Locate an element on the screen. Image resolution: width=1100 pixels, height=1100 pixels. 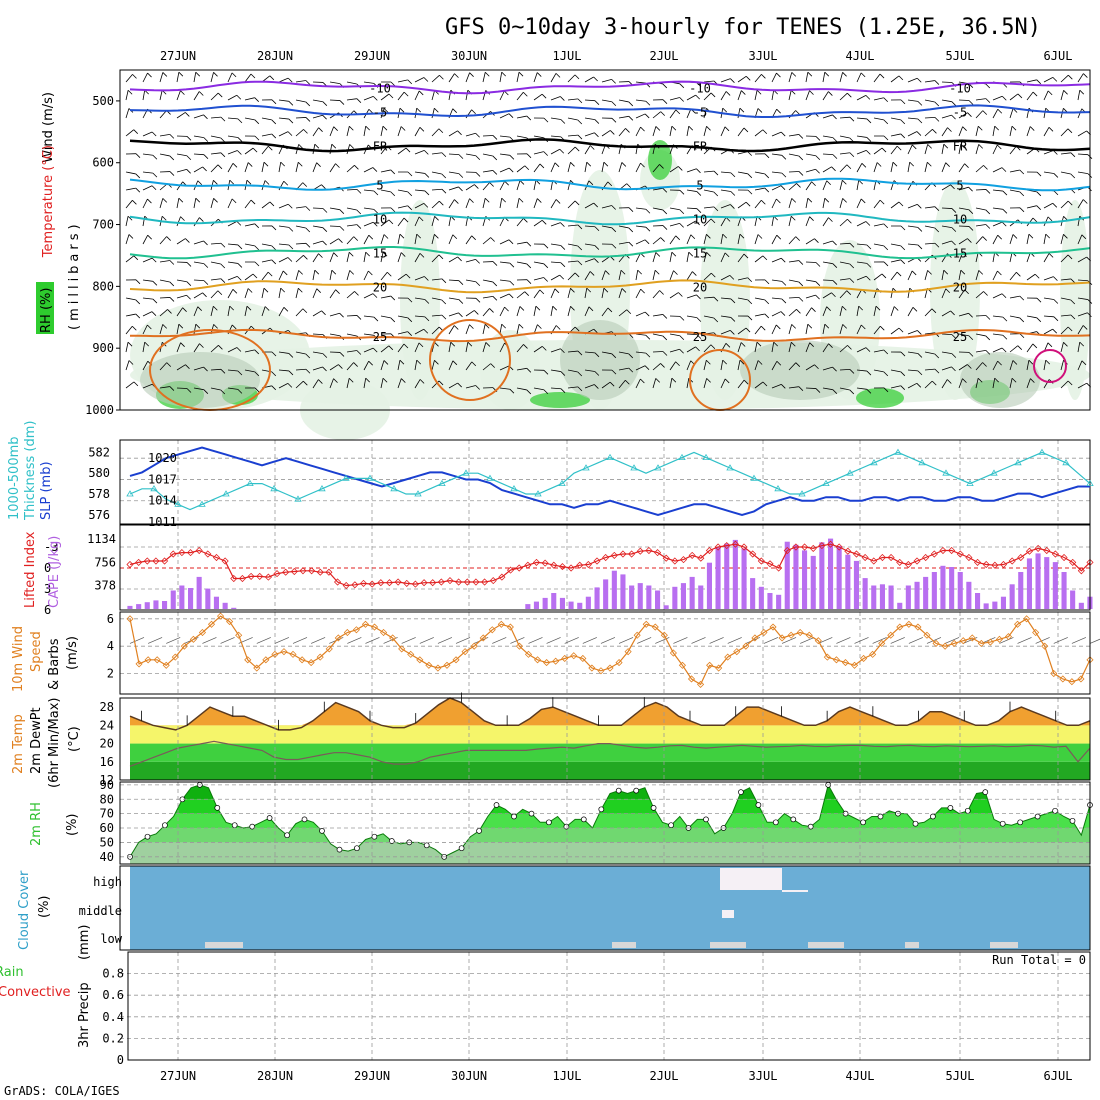
rh2m-marker is located at coordinates (217, 808).